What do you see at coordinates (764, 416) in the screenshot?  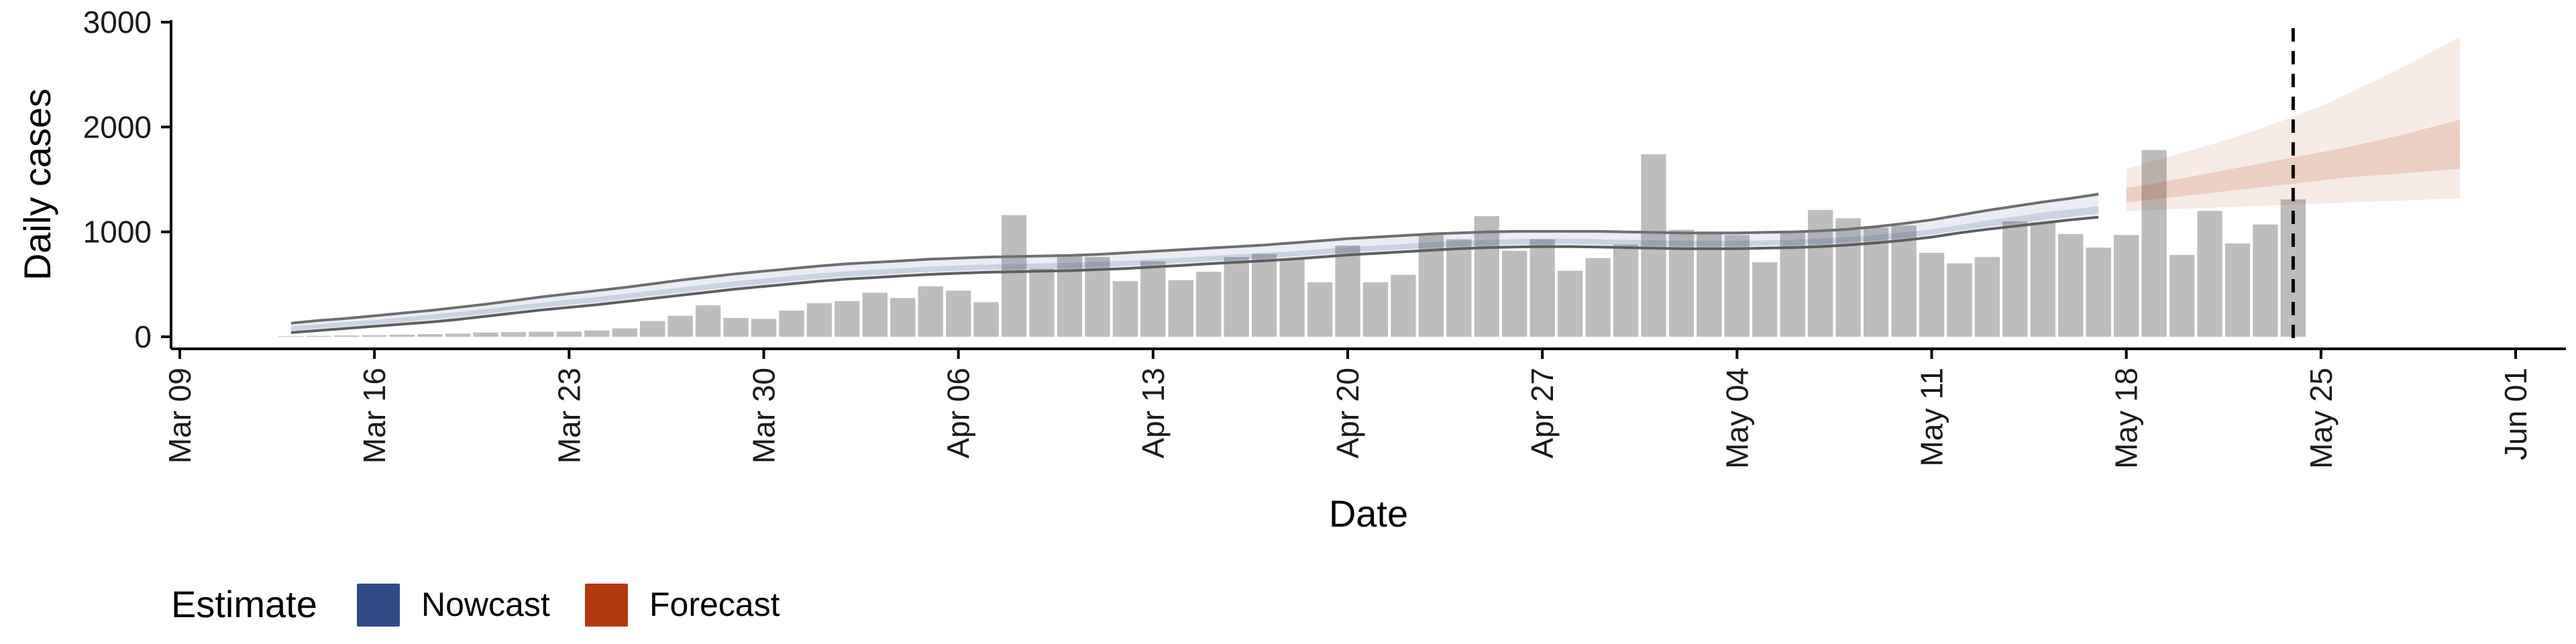 I see `x-tick-label: Mar 30` at bounding box center [764, 416].